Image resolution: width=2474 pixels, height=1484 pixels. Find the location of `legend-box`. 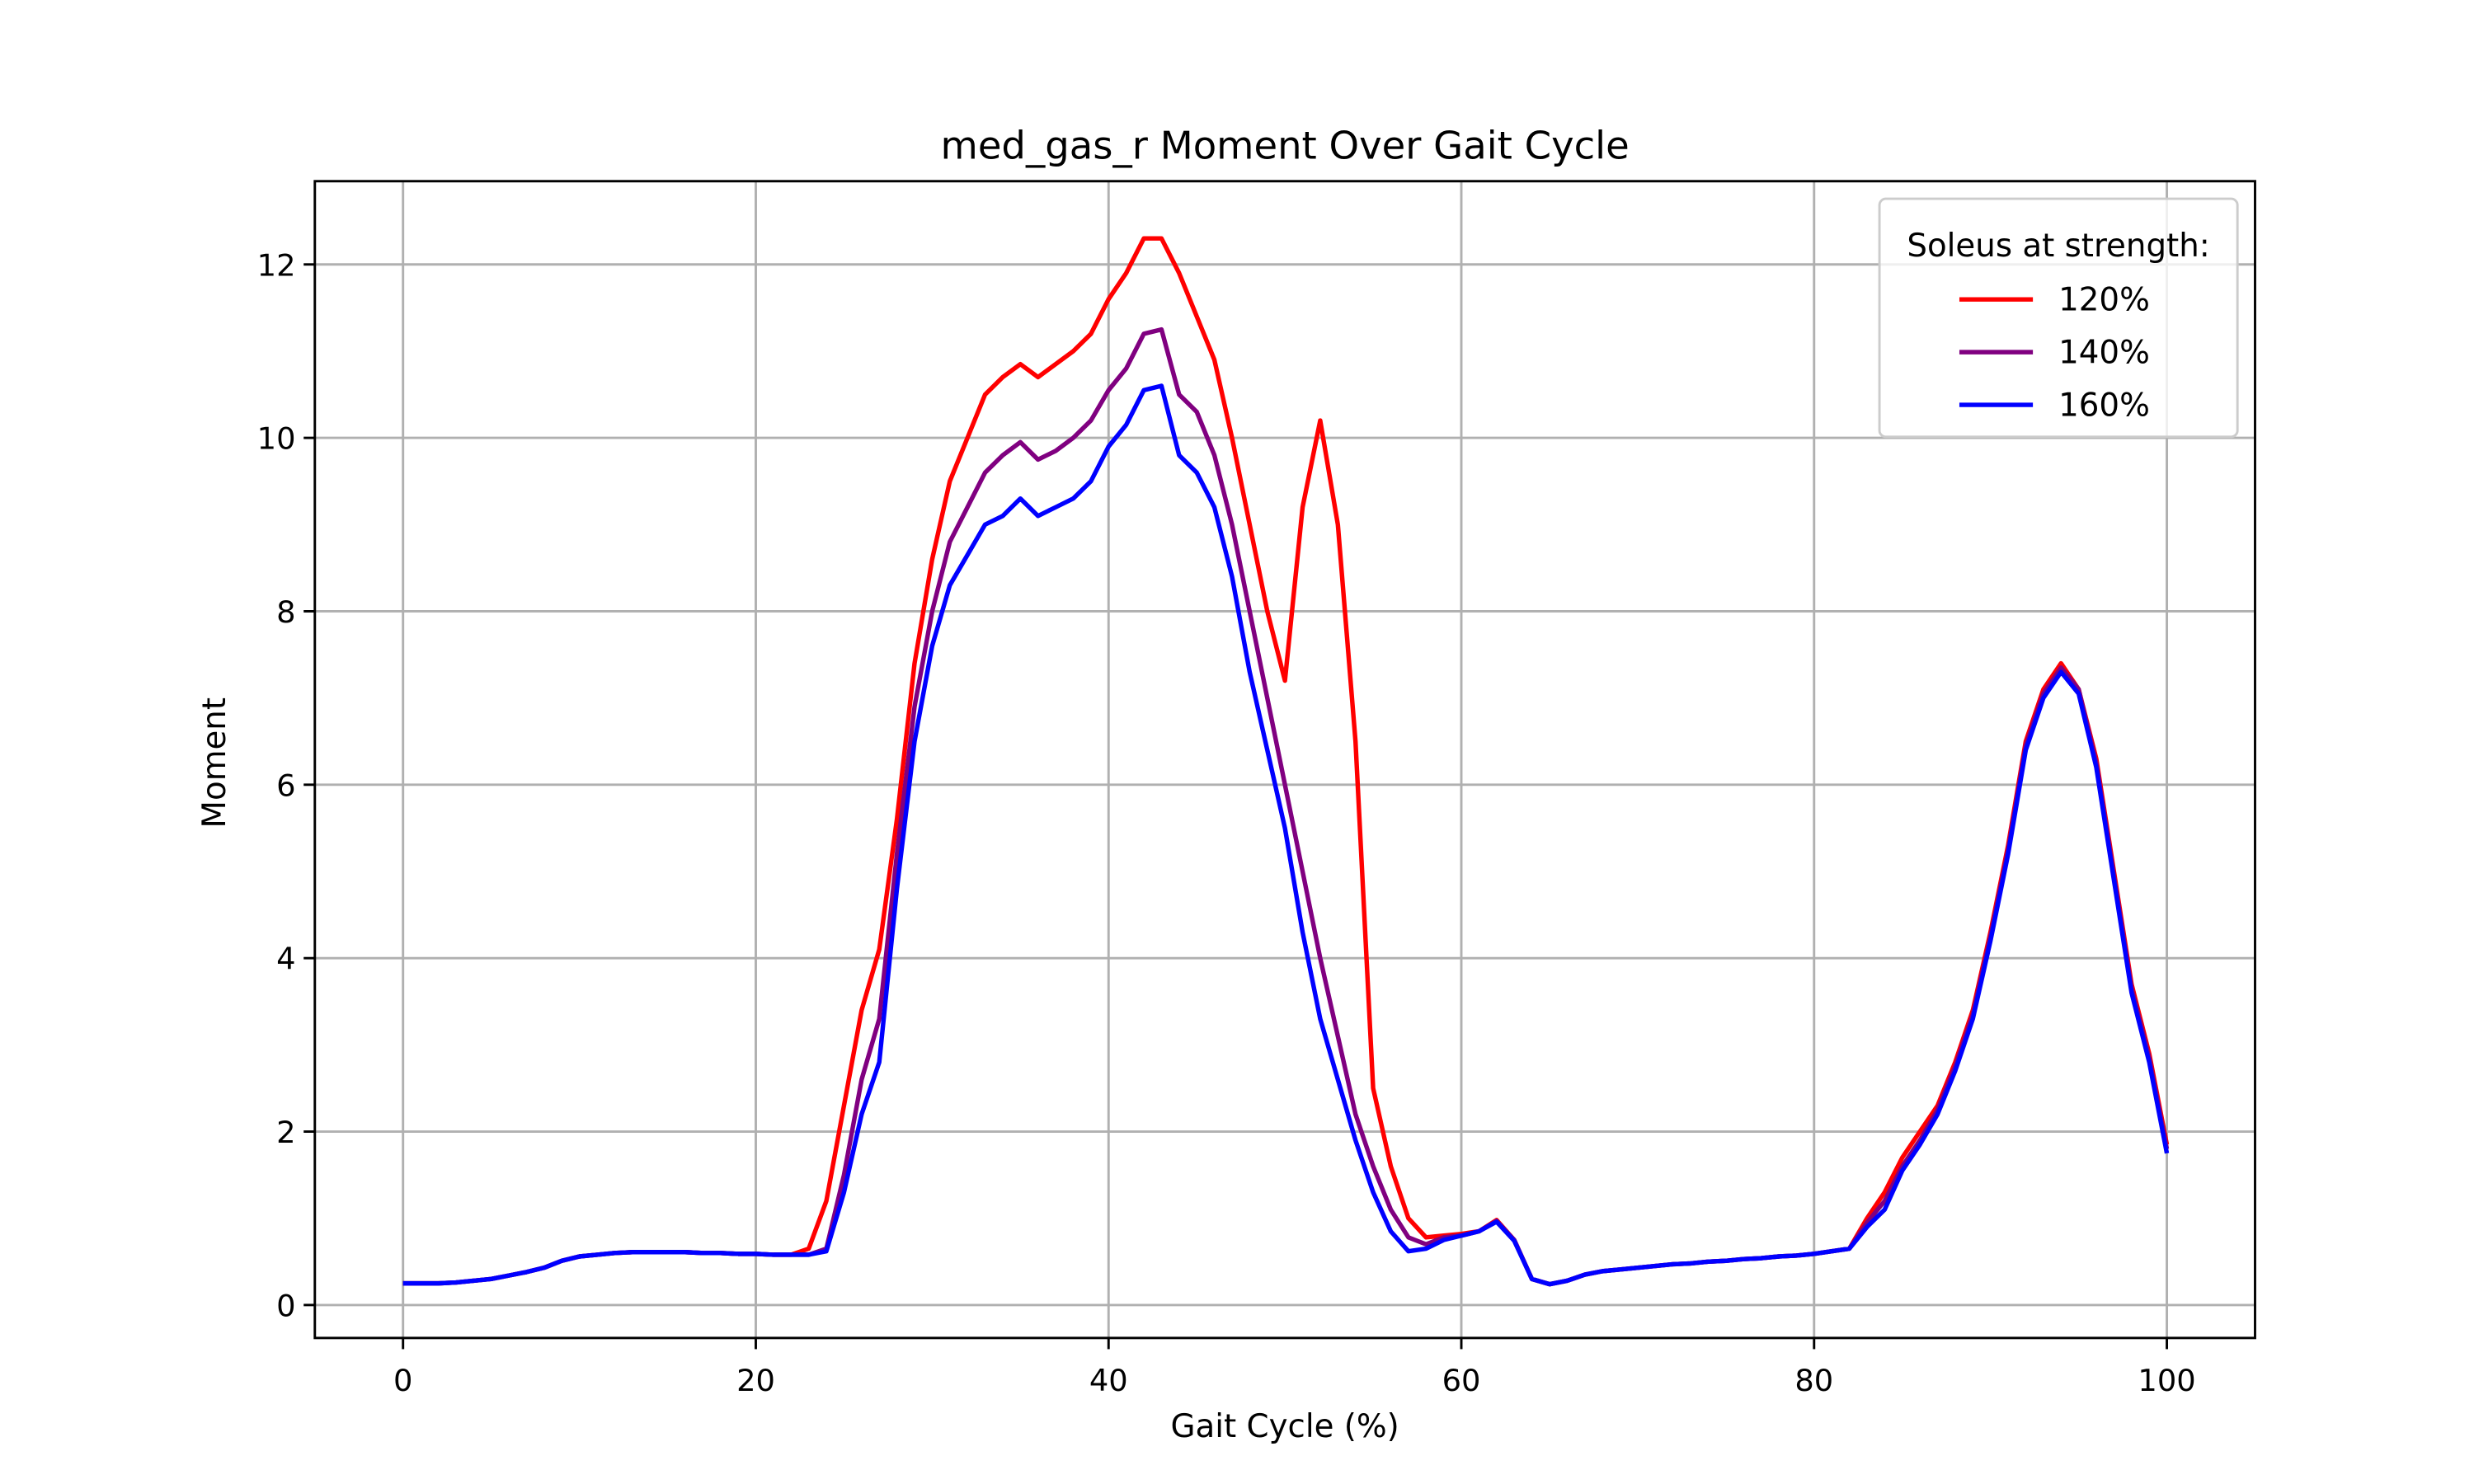

legend-box is located at coordinates (2058, 318).